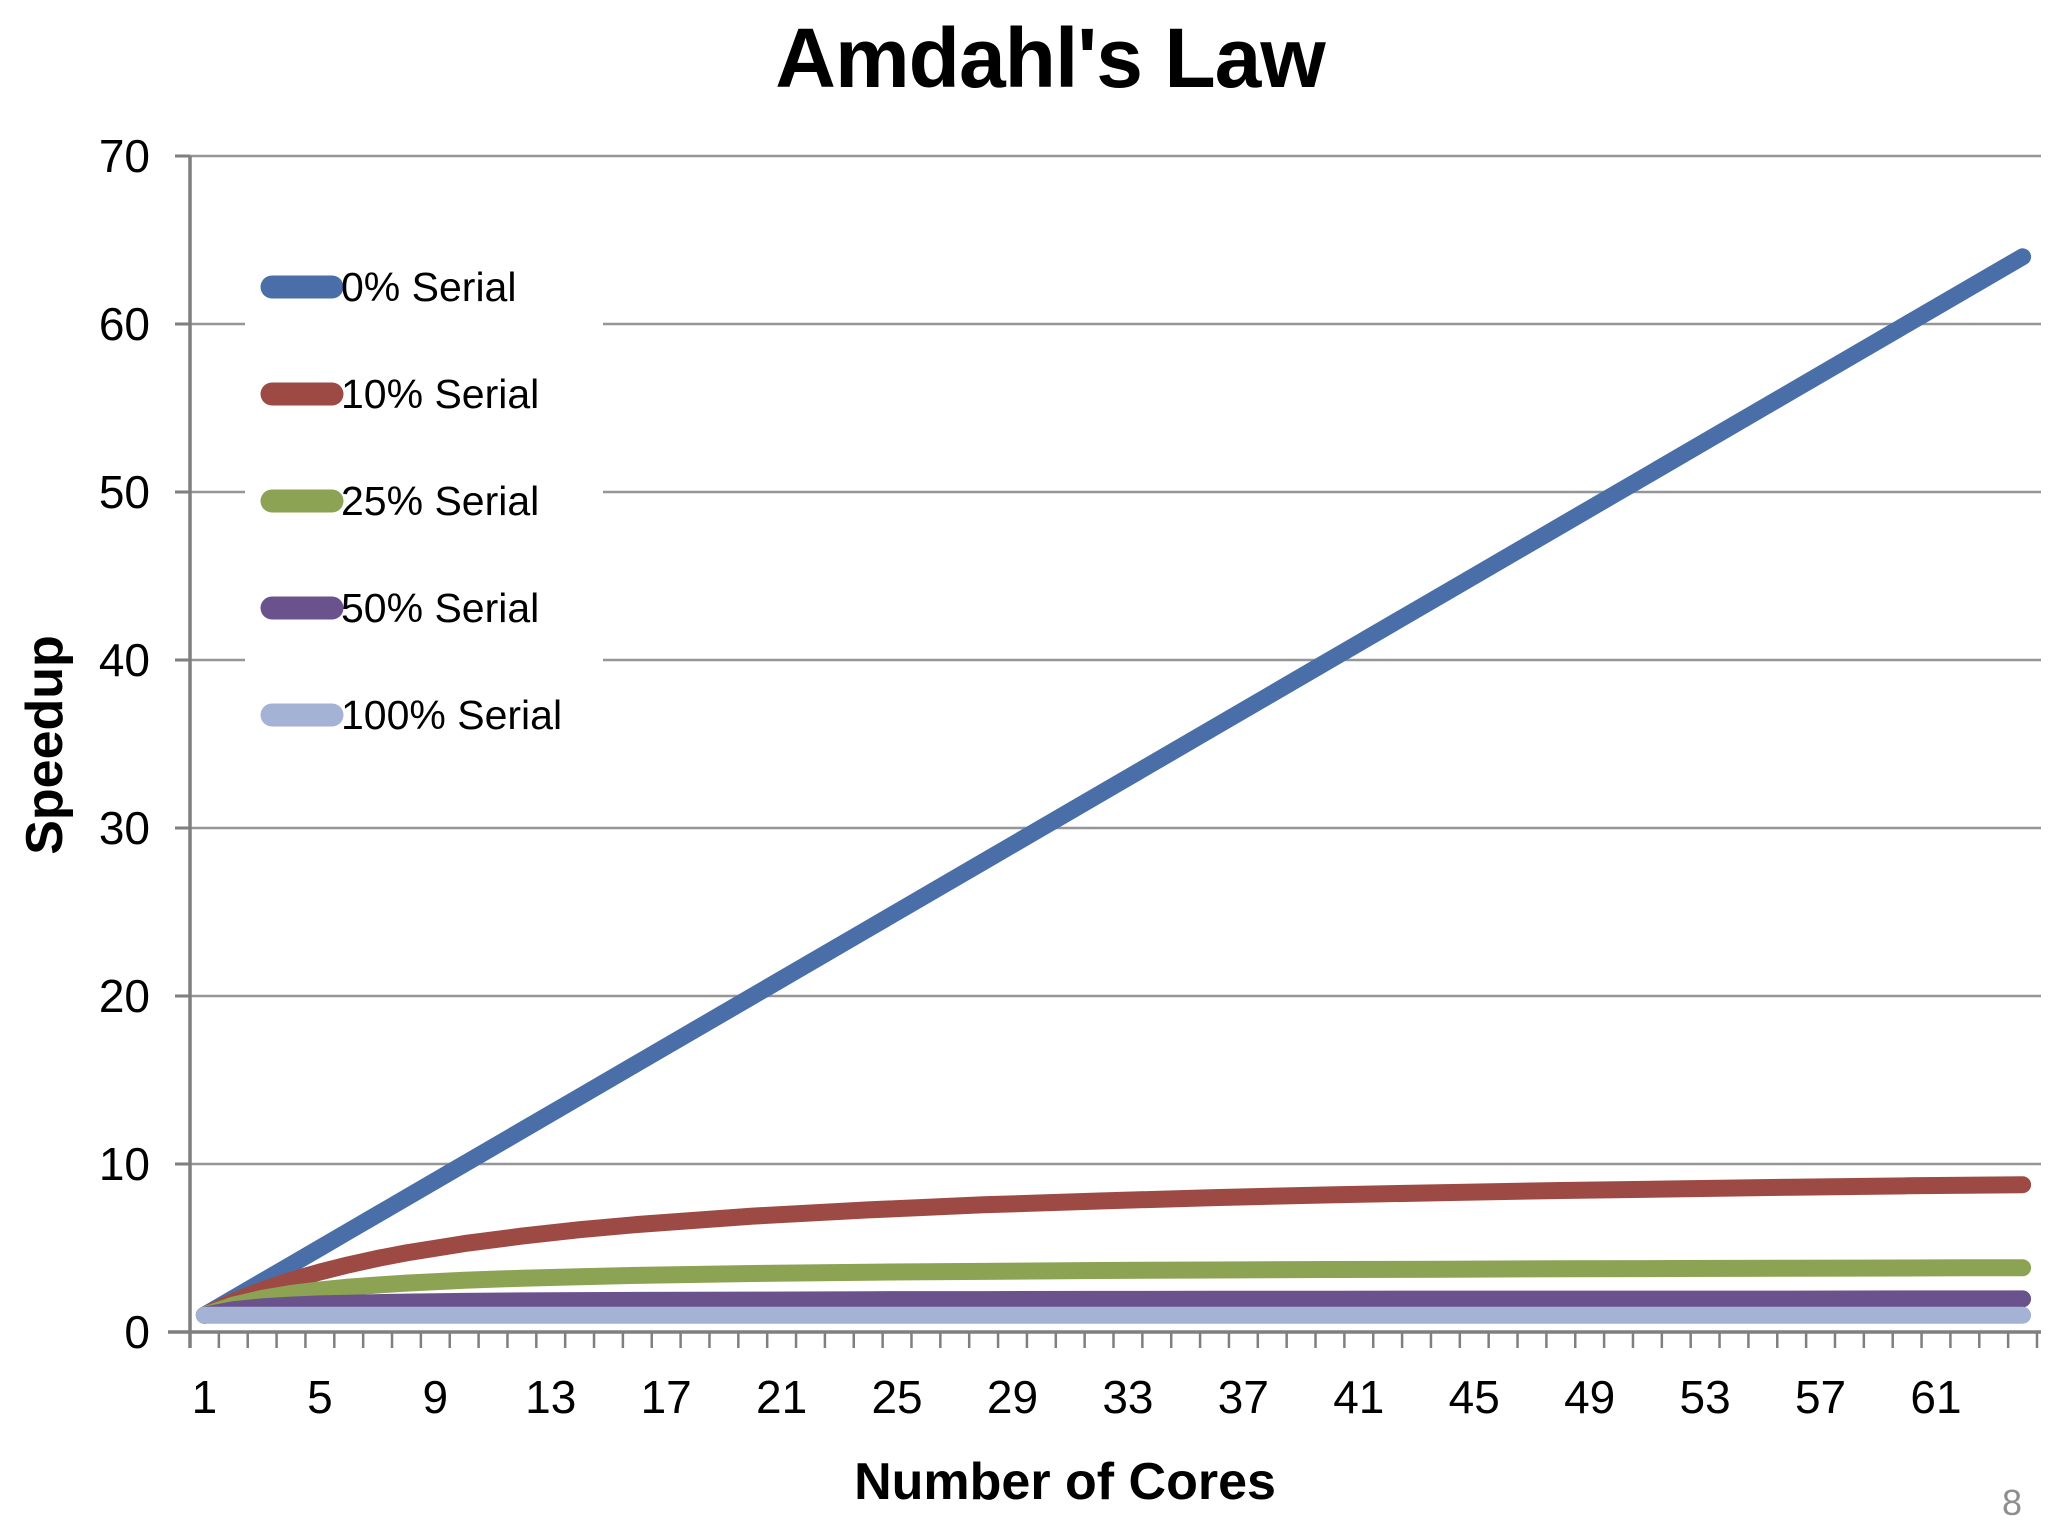 This screenshot has height=1536, width=2050. What do you see at coordinates (1065, 1482) in the screenshot?
I see `x-axis-title: Number of Cores` at bounding box center [1065, 1482].